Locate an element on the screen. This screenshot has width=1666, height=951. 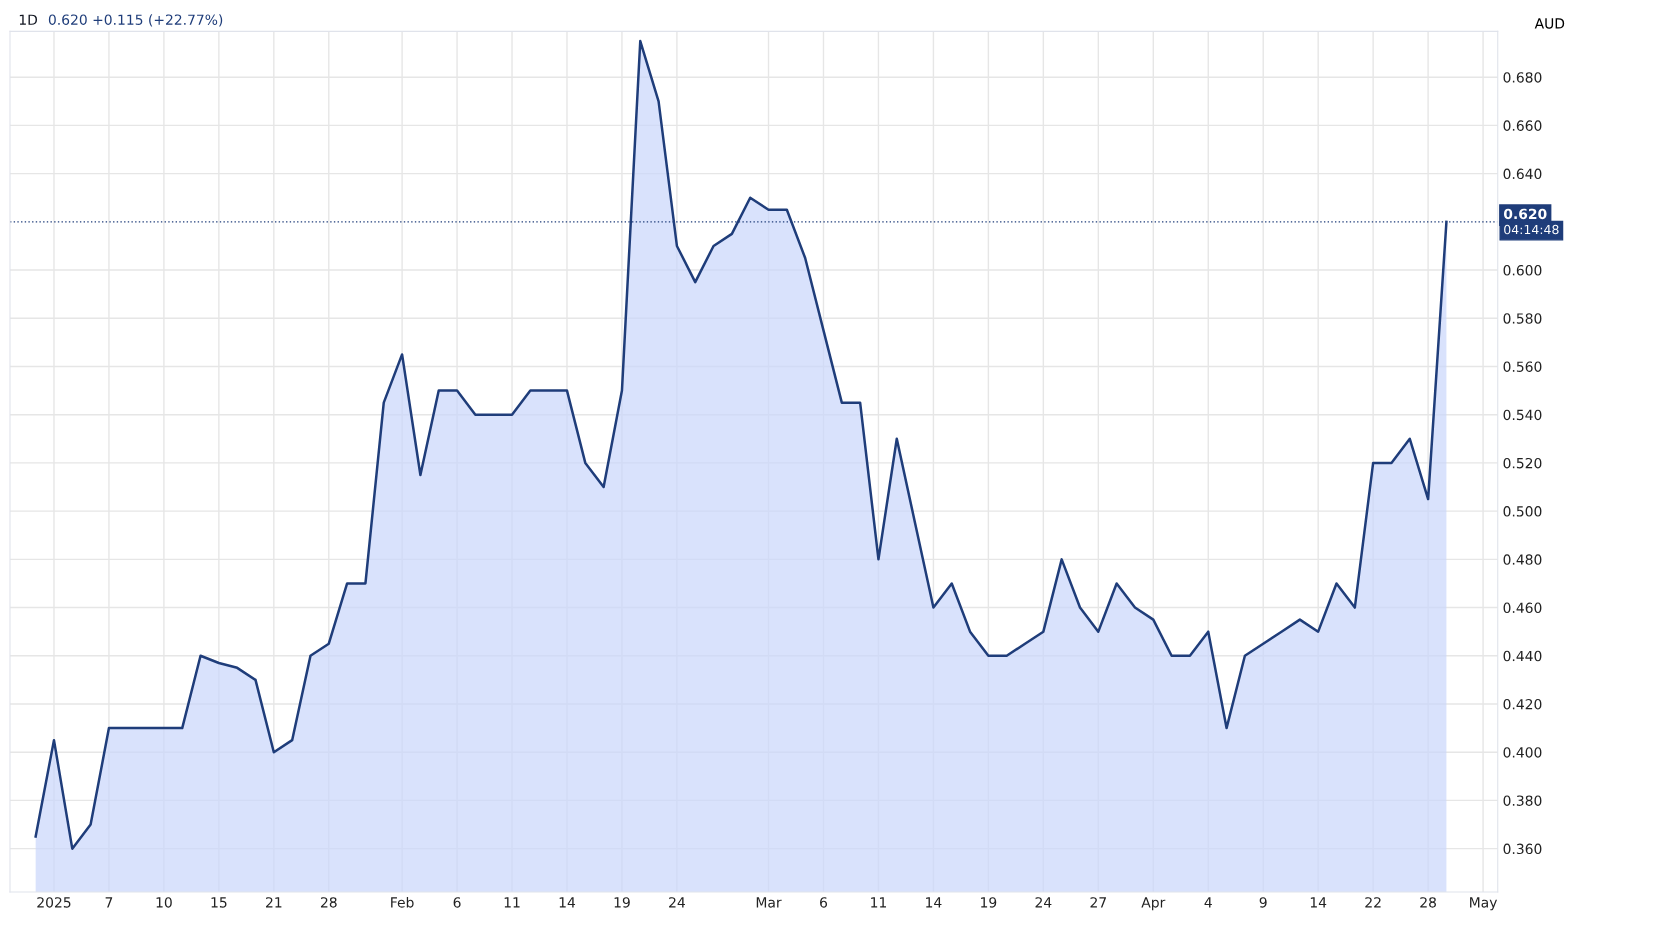
ref-line-label: 0.620 is located at coordinates (1525, 214).